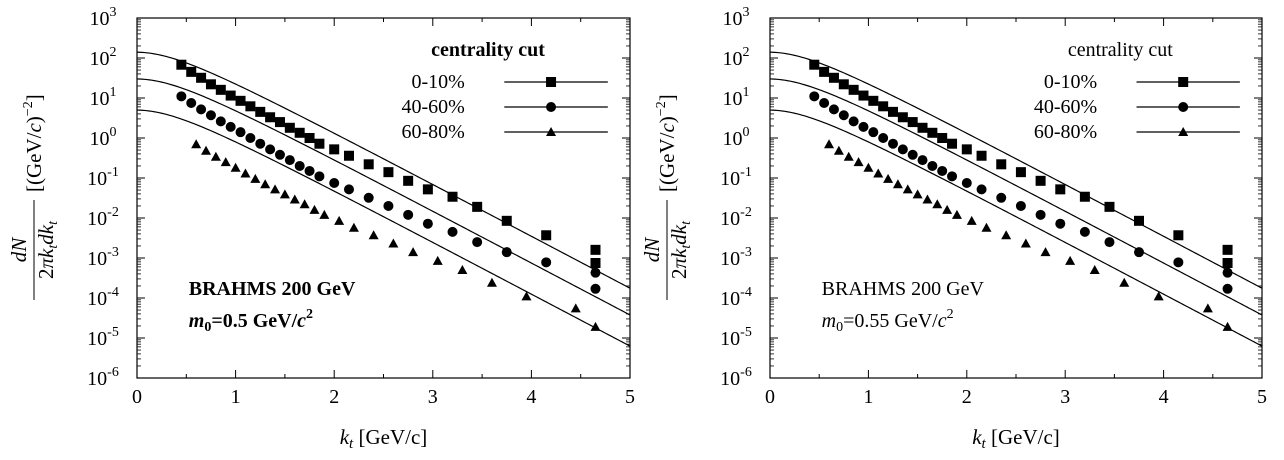  What do you see at coordinates (251, 321) in the screenshot?
I see `annotation-mass: m0=0.5 GeV/c2` at bounding box center [251, 321].